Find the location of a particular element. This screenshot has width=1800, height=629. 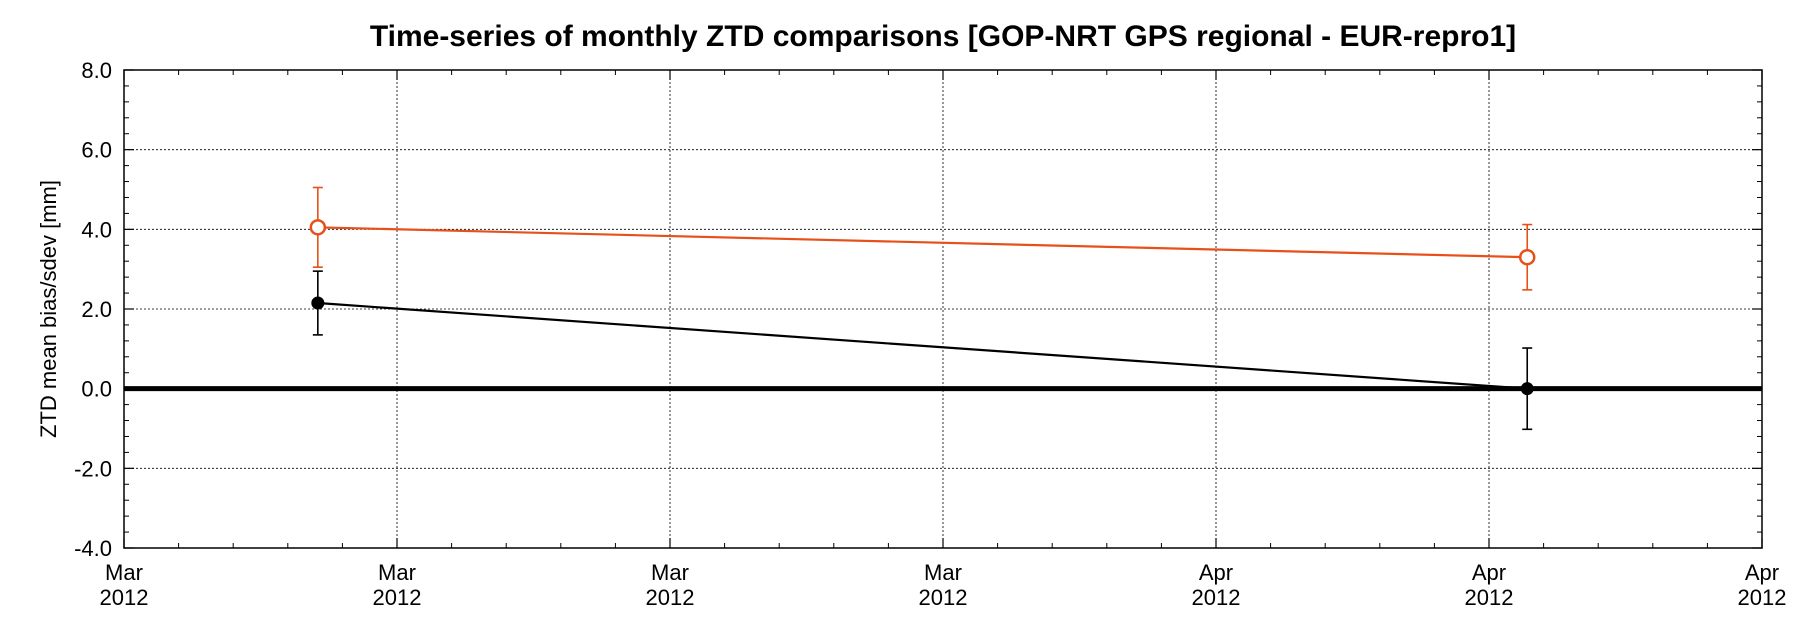

y-tick-label: 6.0 is located at coordinates (96, 150).